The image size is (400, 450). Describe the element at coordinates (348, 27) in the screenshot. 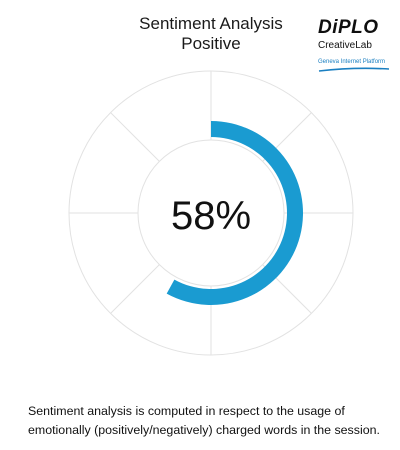

I see `logo-brand: DiPLO` at that location.